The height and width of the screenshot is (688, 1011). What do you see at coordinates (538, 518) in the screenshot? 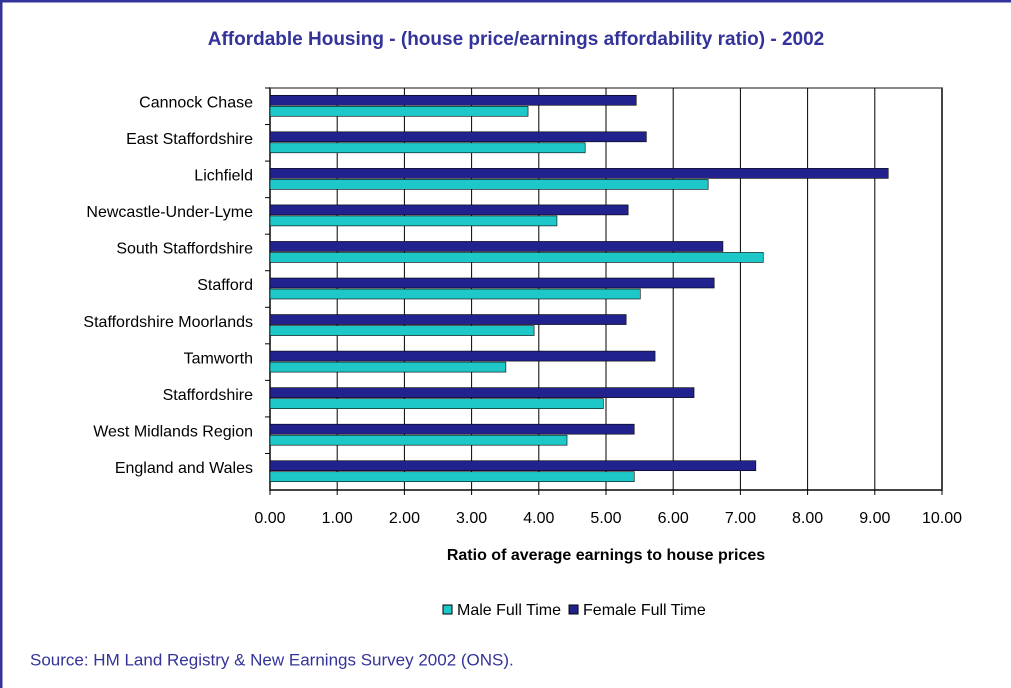
I see `x-tick-label: 4.00` at bounding box center [538, 518].